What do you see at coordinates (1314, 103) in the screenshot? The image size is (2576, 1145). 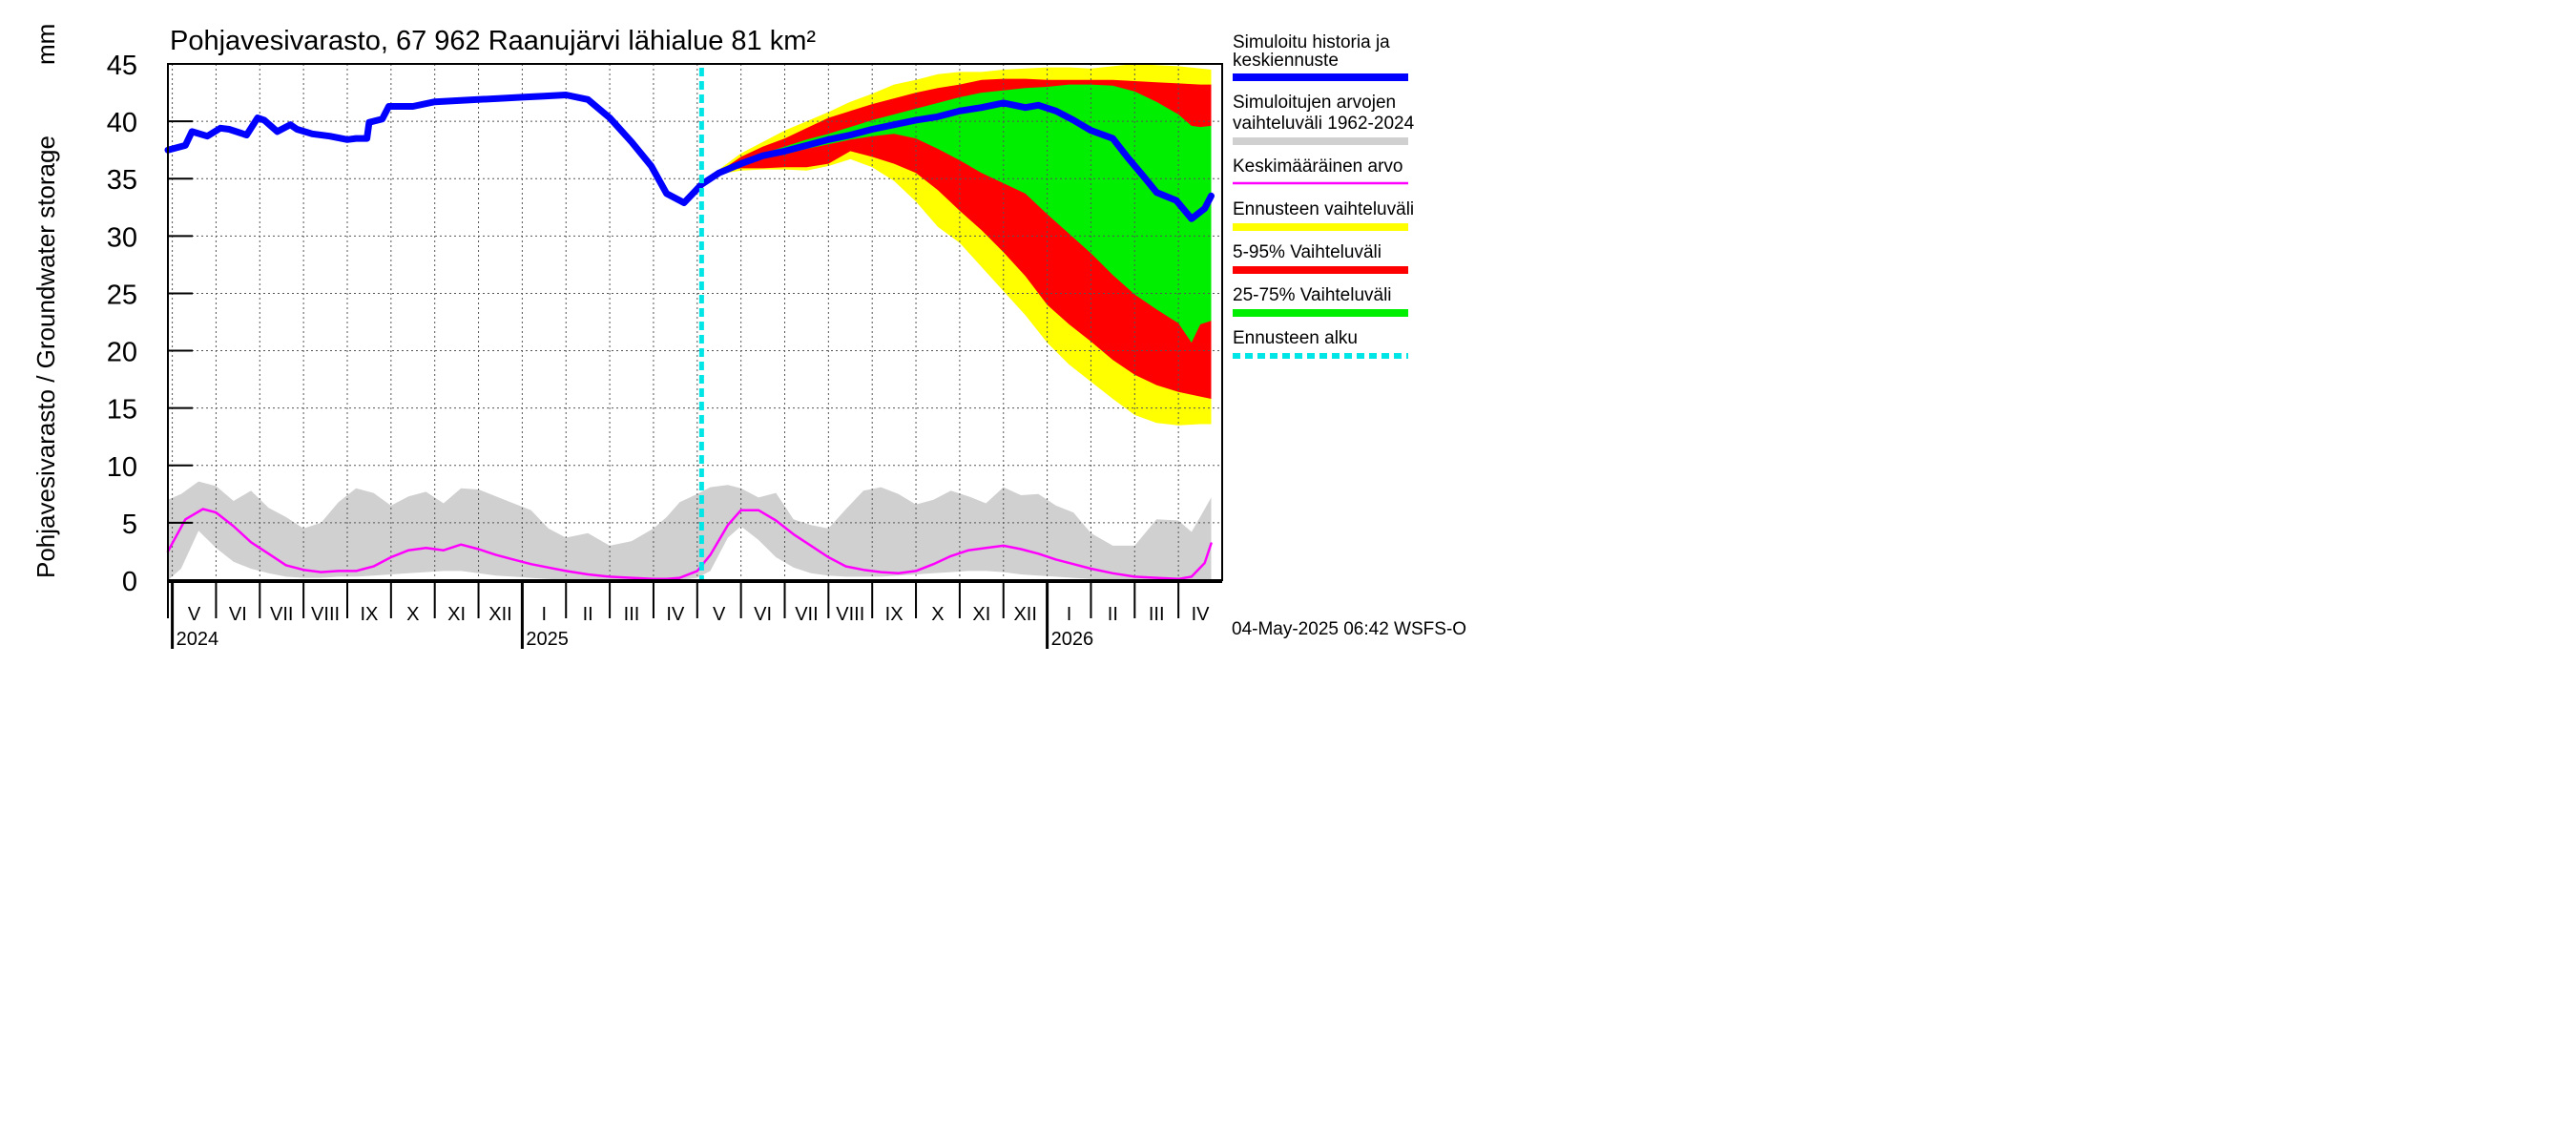 I see `legend-label: Simuloitujen arvojen` at bounding box center [1314, 103].